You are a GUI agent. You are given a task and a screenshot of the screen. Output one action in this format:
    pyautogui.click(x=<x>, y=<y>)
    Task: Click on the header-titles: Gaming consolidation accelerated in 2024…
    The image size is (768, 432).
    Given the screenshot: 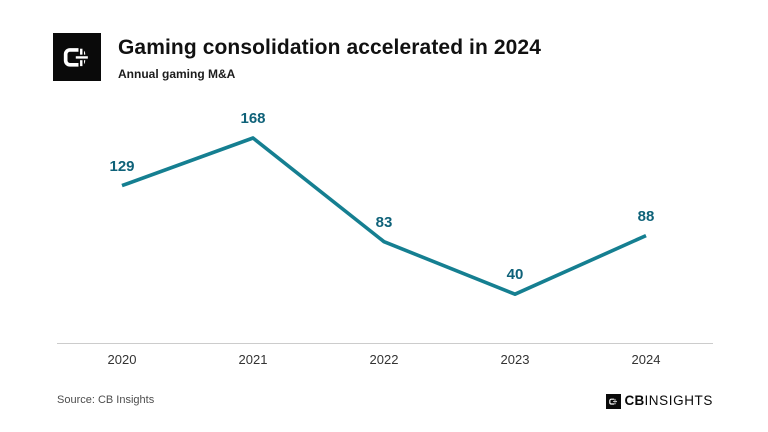 What is the action you would take?
    pyautogui.click(x=329, y=58)
    